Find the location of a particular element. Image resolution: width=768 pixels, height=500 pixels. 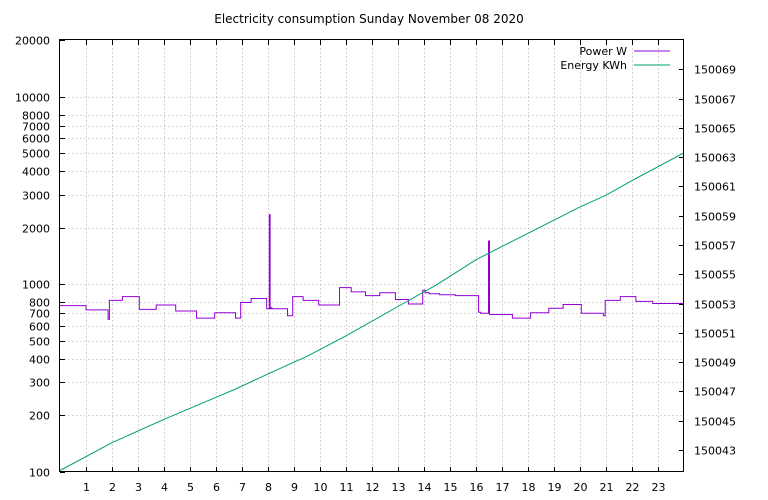

y2-tick-label: 150053 is located at coordinates (715, 305).